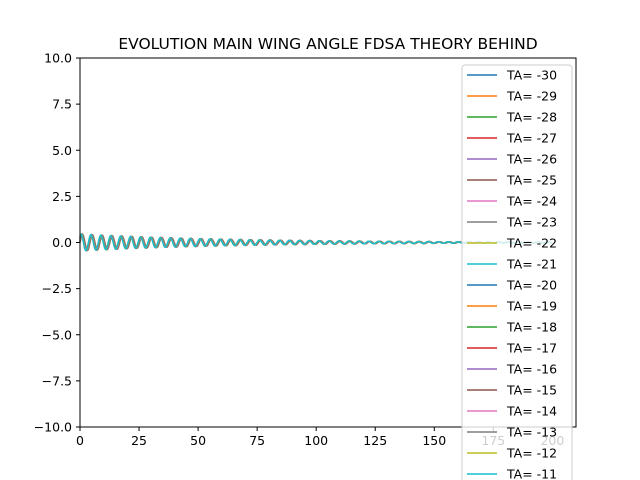 The width and height of the screenshot is (640, 480). What do you see at coordinates (531, 243) in the screenshot?
I see `legend-label: TA= -22` at bounding box center [531, 243].